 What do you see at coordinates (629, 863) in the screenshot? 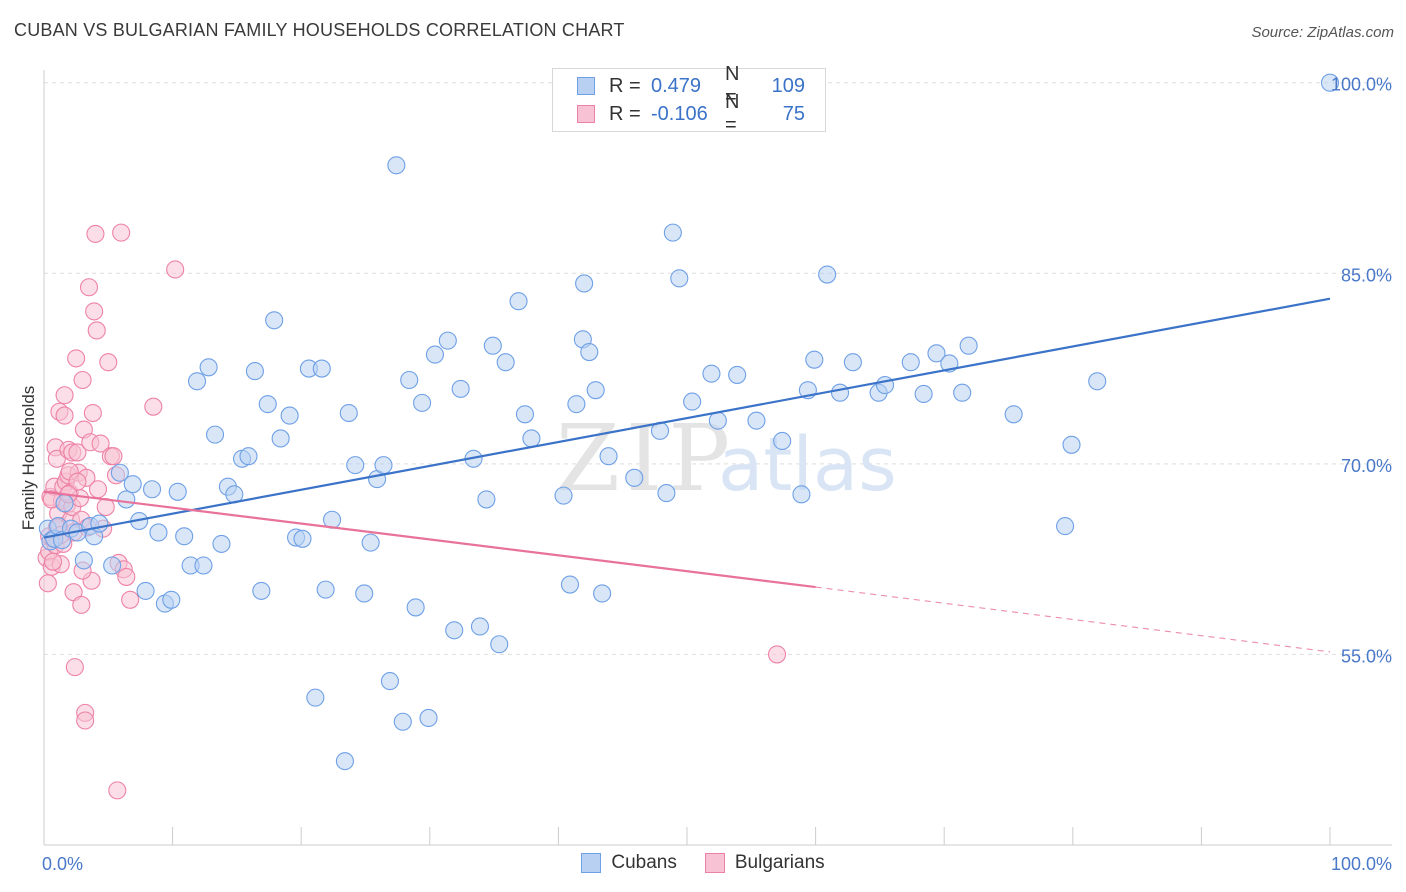
I see `legend-item-cubans: Cubans` at bounding box center [629, 863].